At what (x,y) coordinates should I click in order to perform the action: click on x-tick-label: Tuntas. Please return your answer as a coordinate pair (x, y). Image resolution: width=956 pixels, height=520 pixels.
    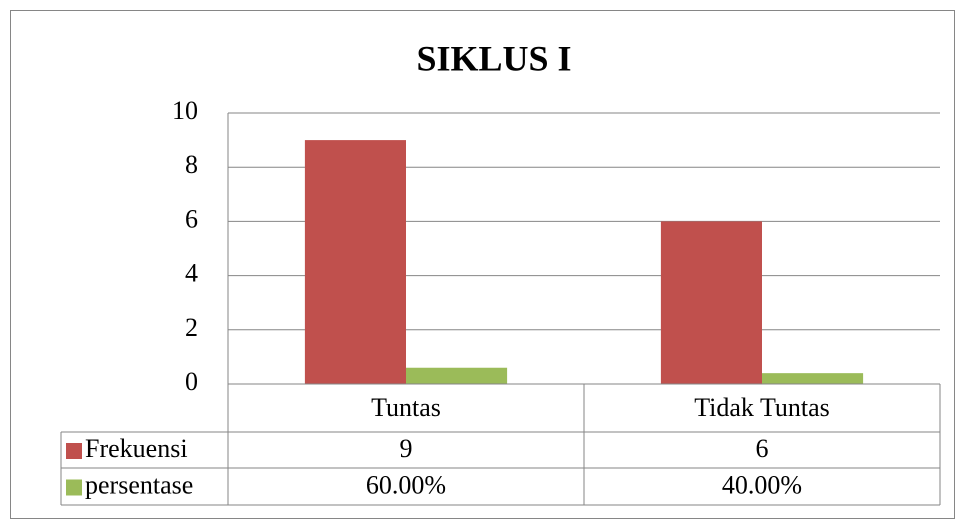
    Looking at the image, I should click on (406, 407).